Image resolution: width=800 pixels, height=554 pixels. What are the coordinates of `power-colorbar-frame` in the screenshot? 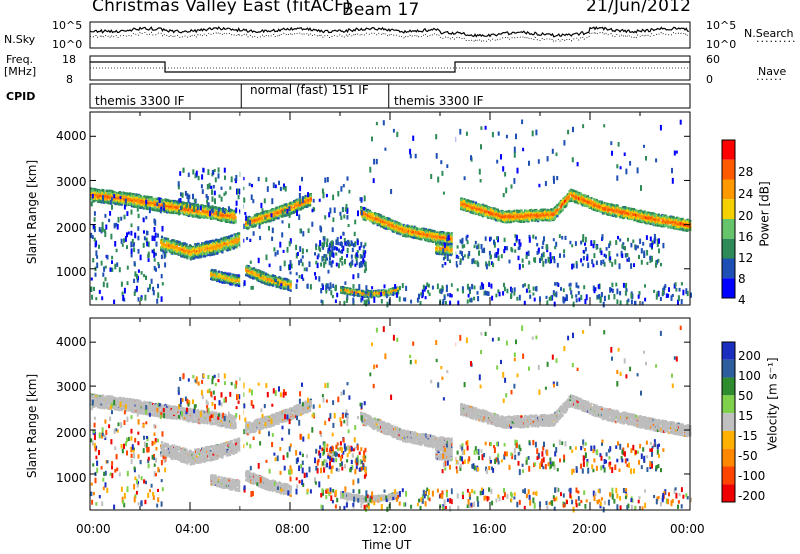 It's located at (728, 219).